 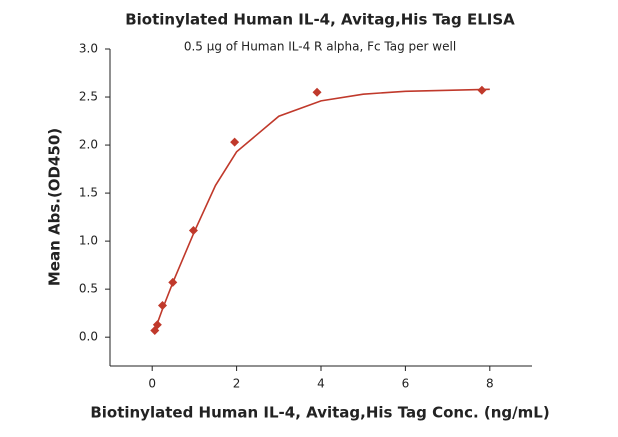 I want to click on y-tick-label: 2.5, so click(x=88, y=97).